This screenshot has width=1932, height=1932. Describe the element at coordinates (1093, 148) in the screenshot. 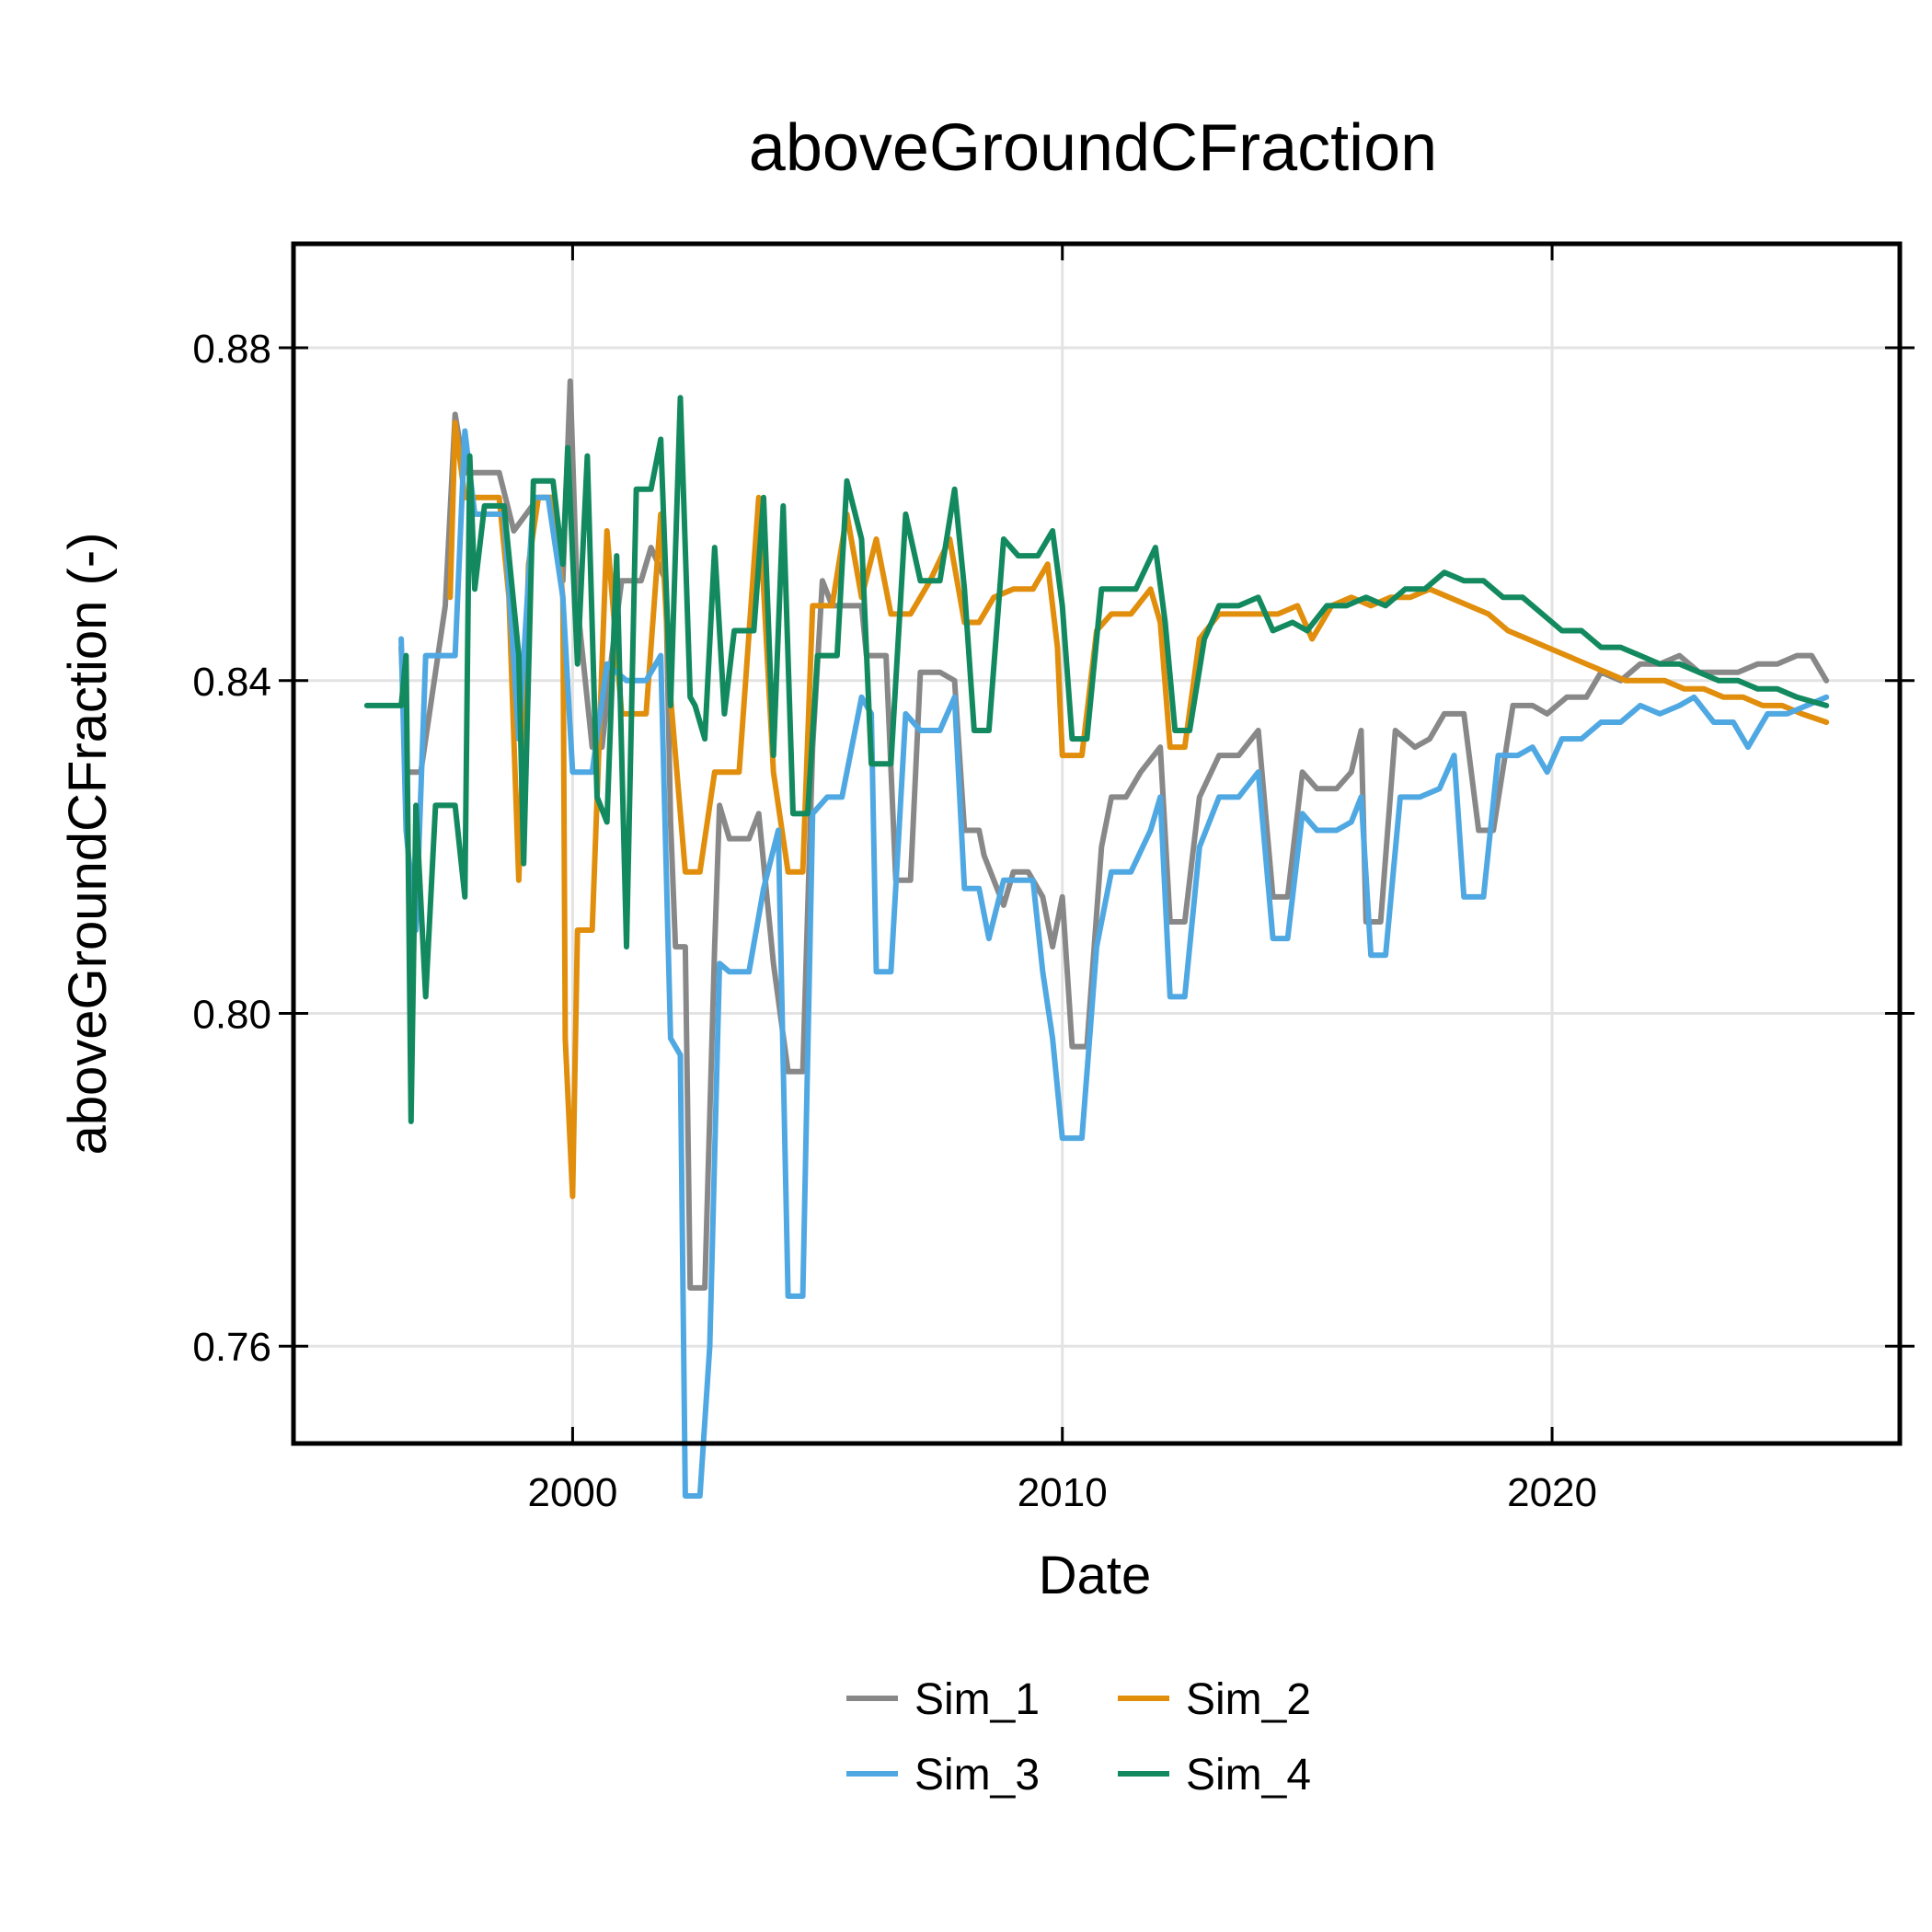

I see `chart-title: aboveGroundCFraction` at that location.